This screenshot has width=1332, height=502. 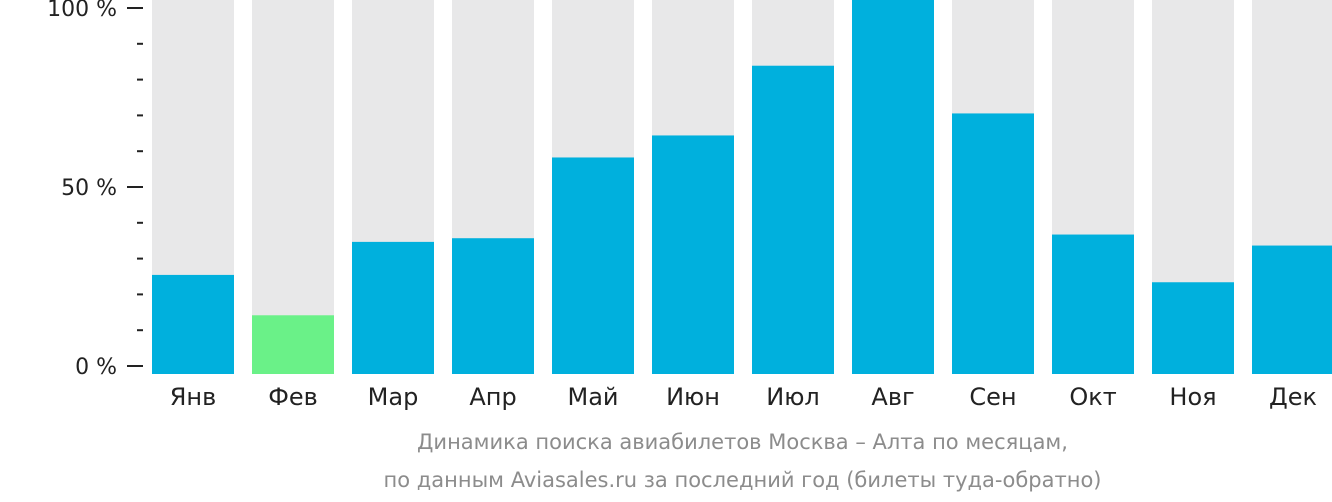 What do you see at coordinates (793, 397) in the screenshot?
I see `x-category-label: Июл` at bounding box center [793, 397].